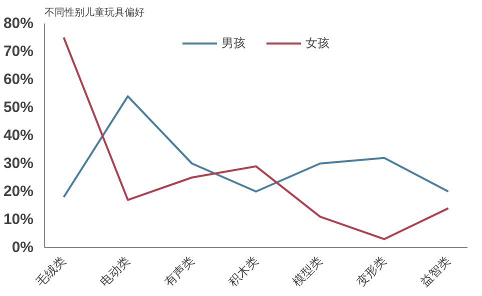 The height and width of the screenshot is (296, 482). What do you see at coordinates (115, 271) in the screenshot?
I see `x-tick-label: 电动类` at bounding box center [115, 271].